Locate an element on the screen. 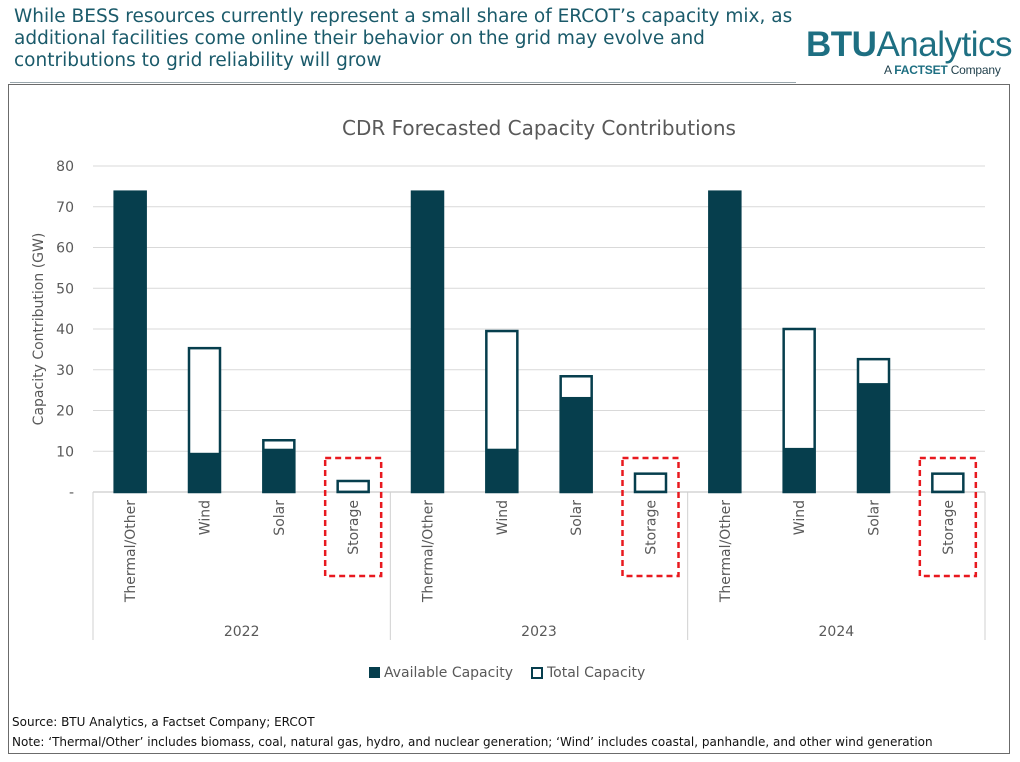 The width and height of the screenshot is (1020, 762). bar-total-storage-2022 is located at coordinates (353, 486).